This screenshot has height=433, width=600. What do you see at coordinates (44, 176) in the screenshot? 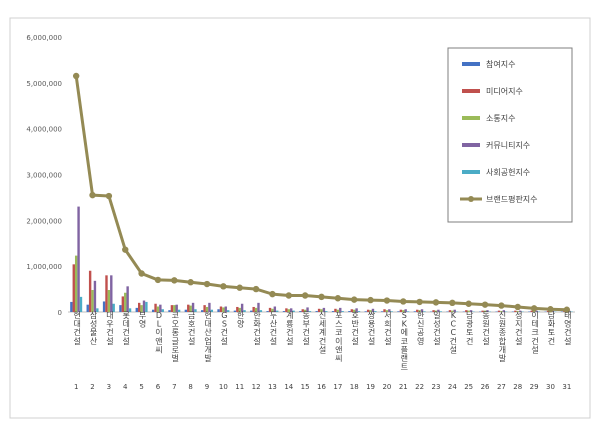
I see `y-tick-label: 3,000,000` at bounding box center [44, 176].